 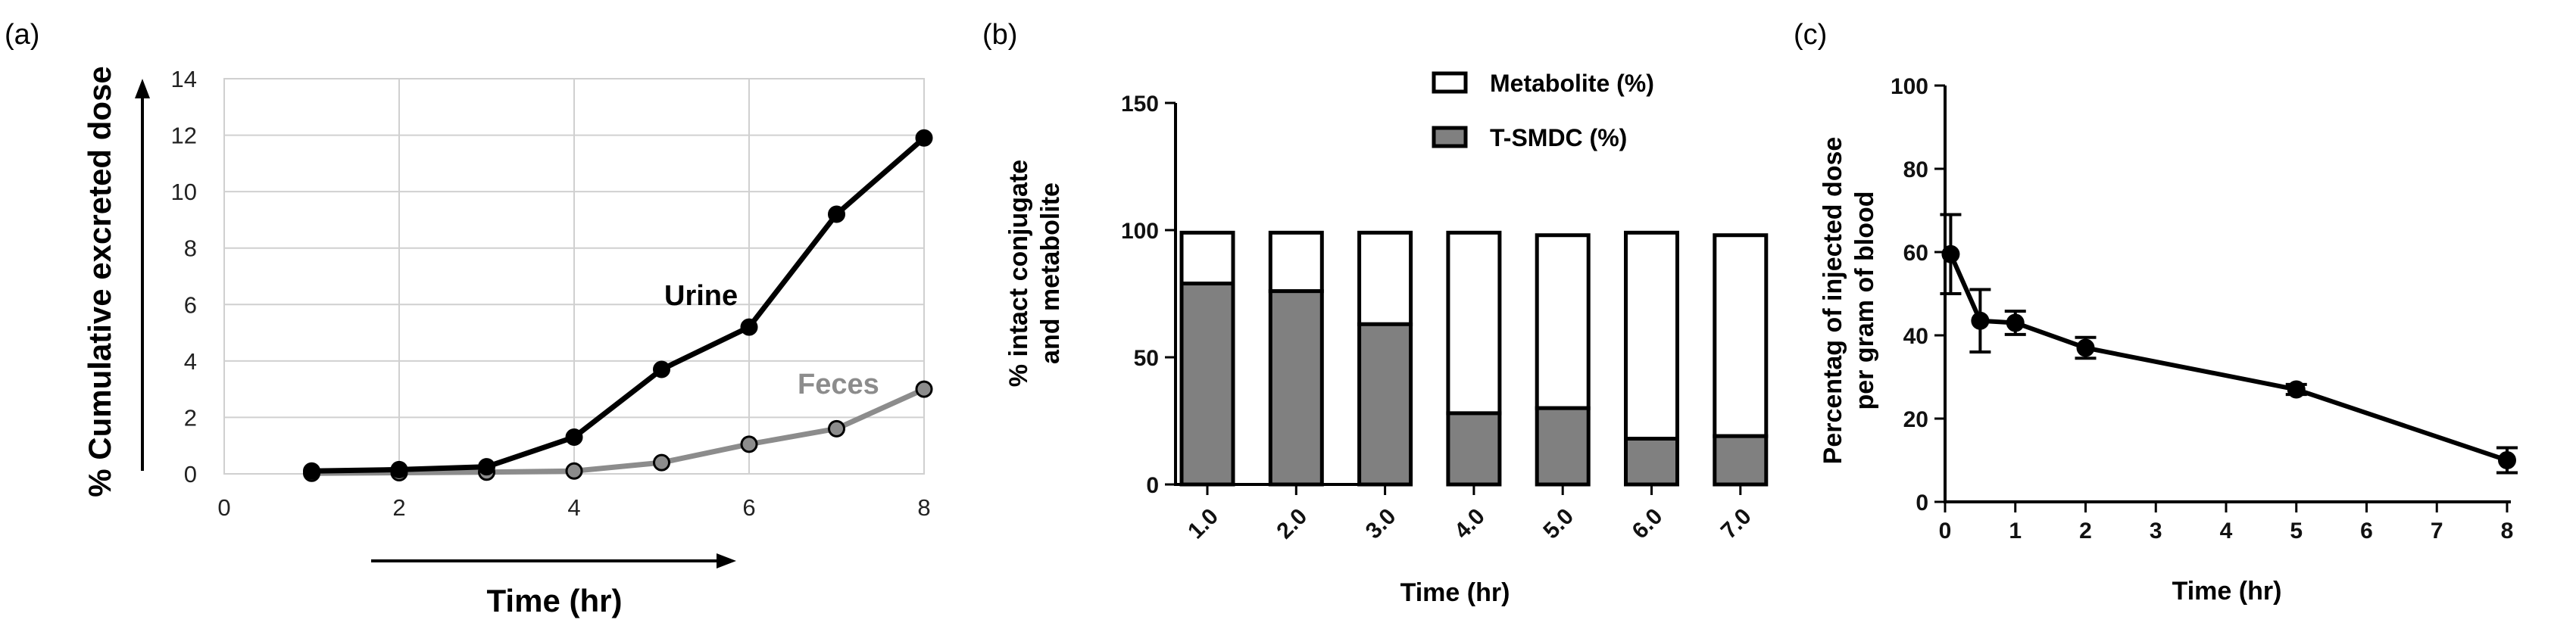 I want to click on panel-c-x-tick-label: 3, so click(x=2156, y=531).